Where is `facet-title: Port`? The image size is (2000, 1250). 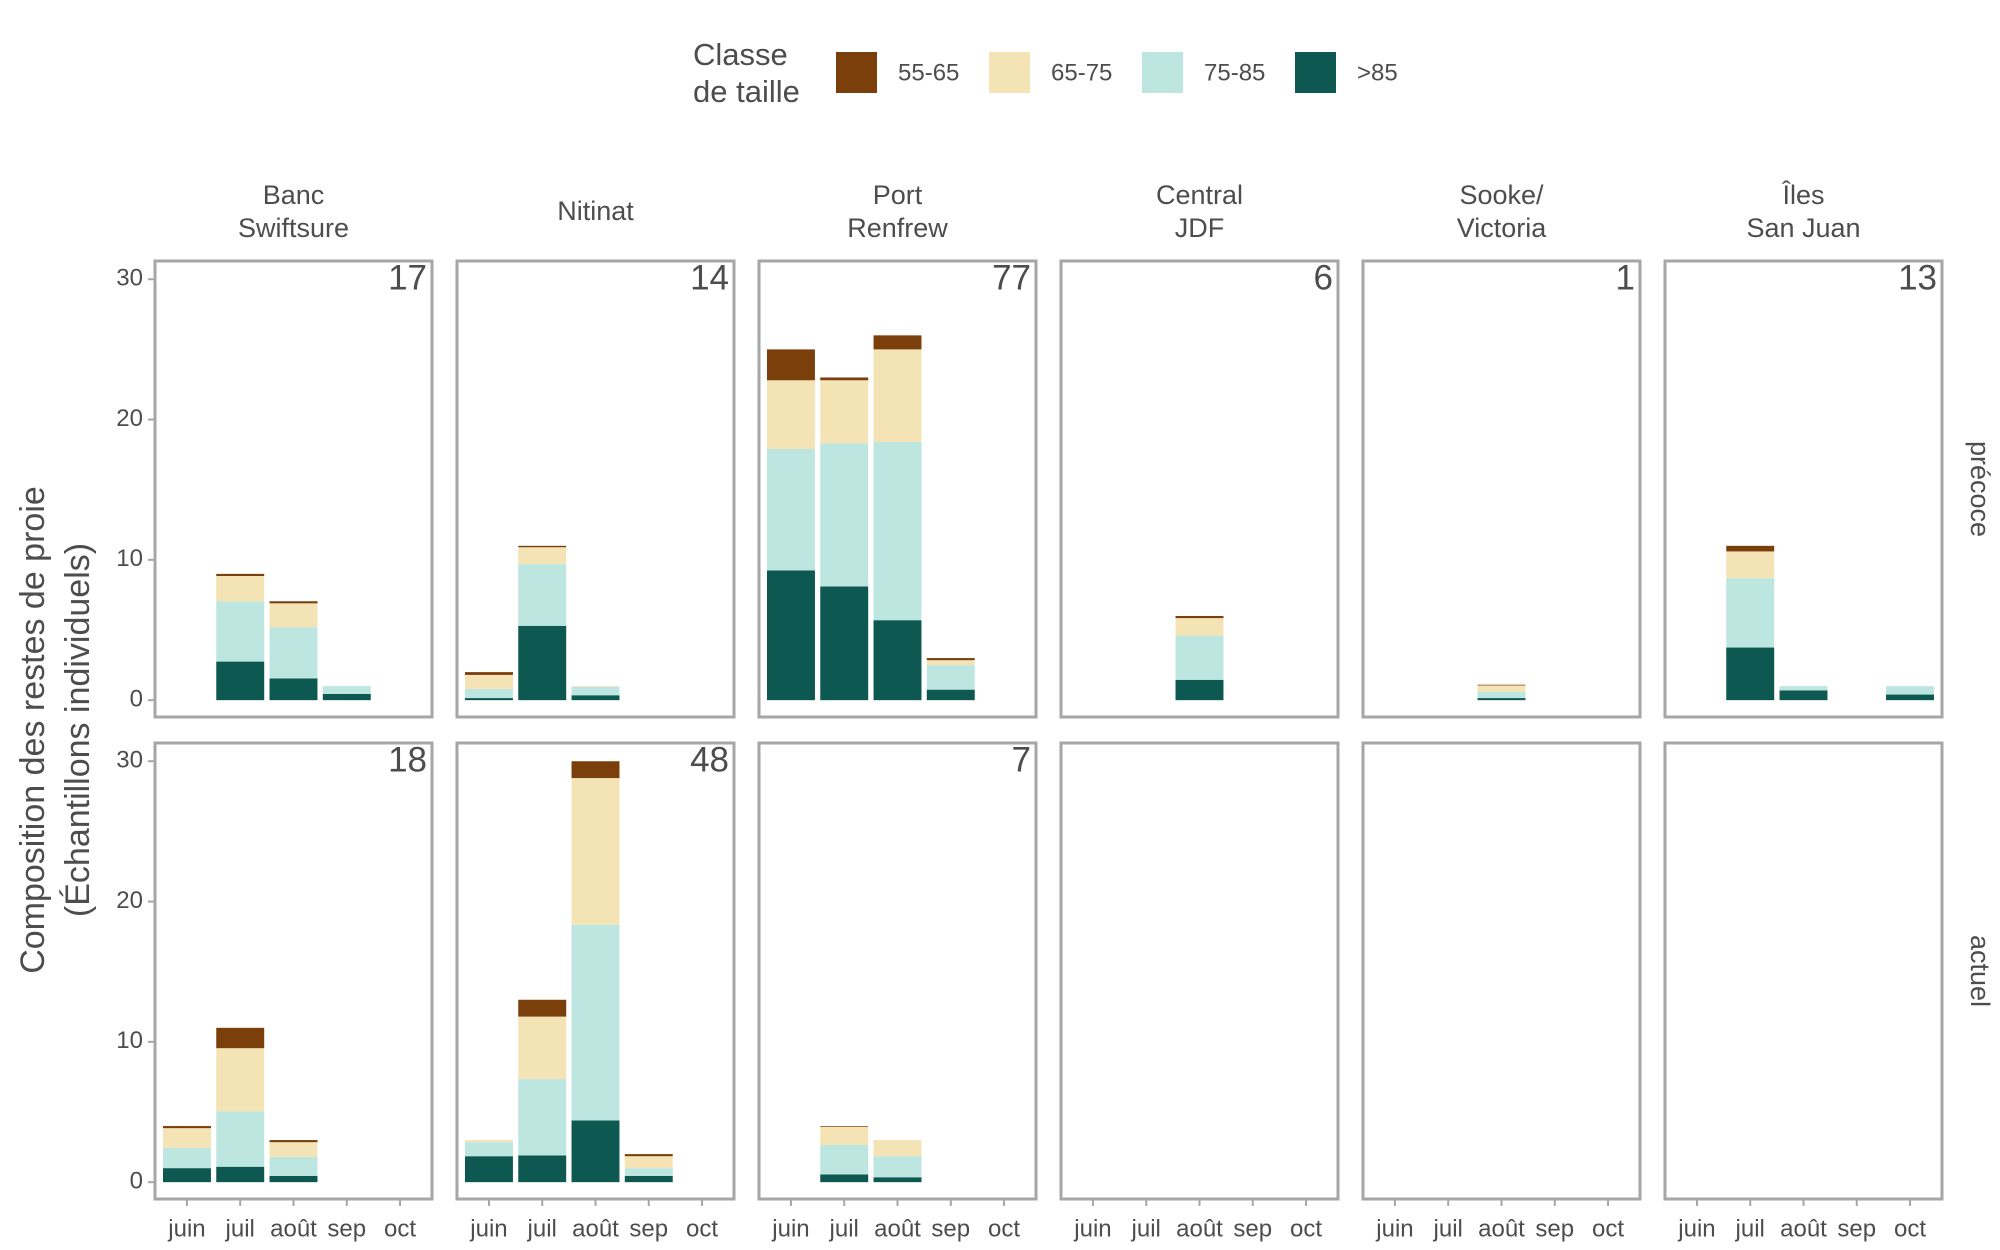
facet-title: Port is located at coordinates (898, 195).